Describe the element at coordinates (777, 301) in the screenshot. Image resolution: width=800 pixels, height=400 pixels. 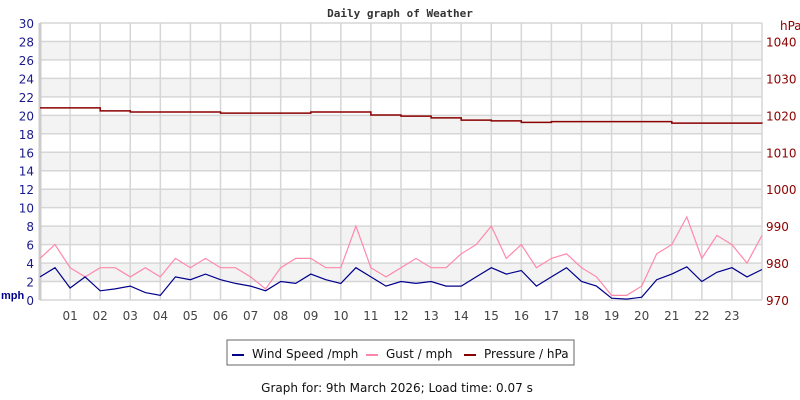
I see `right-tick-label: 970` at that location.